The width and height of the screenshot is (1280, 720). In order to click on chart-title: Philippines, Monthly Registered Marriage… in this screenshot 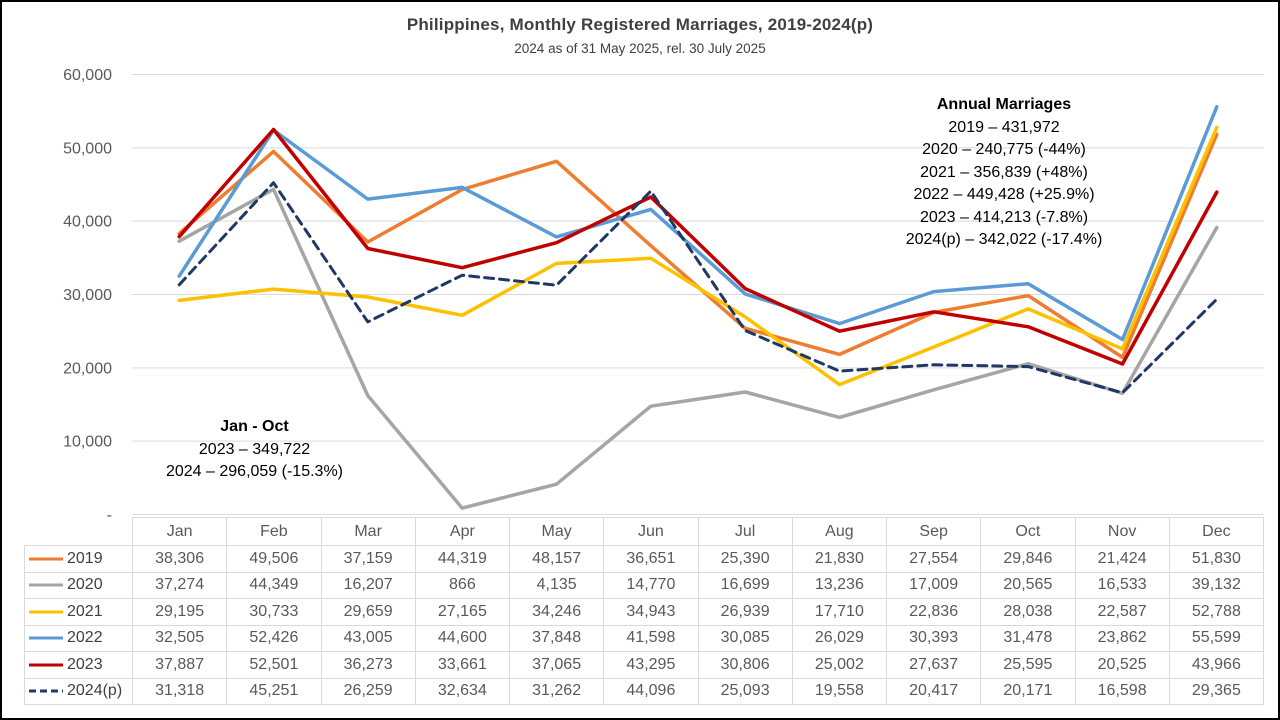, I will do `click(640, 24)`.